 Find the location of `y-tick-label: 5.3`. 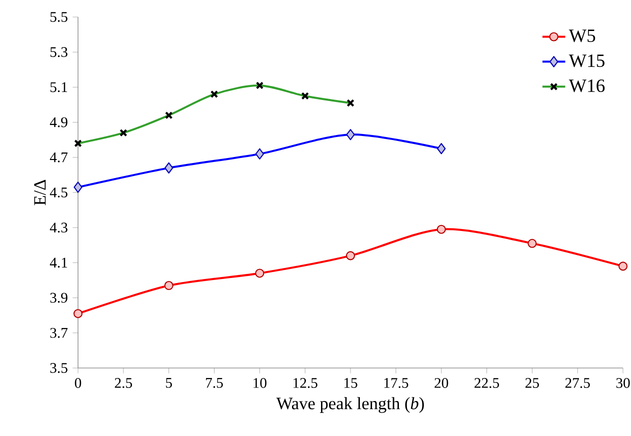

y-tick-label: 5.3 is located at coordinates (59, 52).